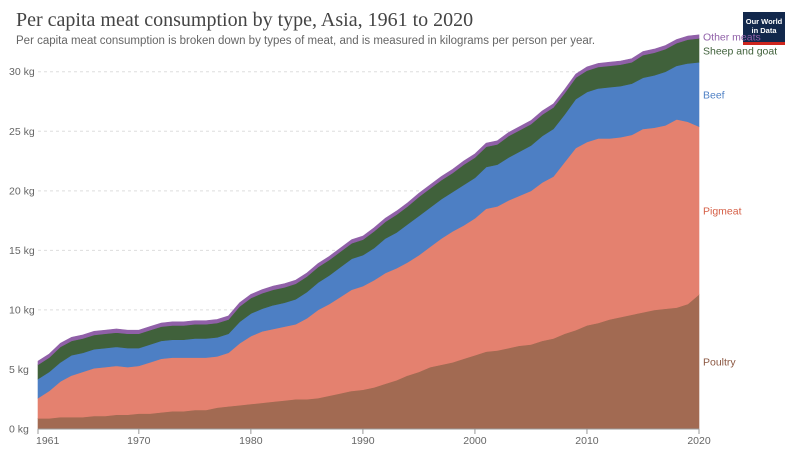  What do you see at coordinates (251, 441) in the screenshot?
I see `x-tick-label: 1980` at bounding box center [251, 441].